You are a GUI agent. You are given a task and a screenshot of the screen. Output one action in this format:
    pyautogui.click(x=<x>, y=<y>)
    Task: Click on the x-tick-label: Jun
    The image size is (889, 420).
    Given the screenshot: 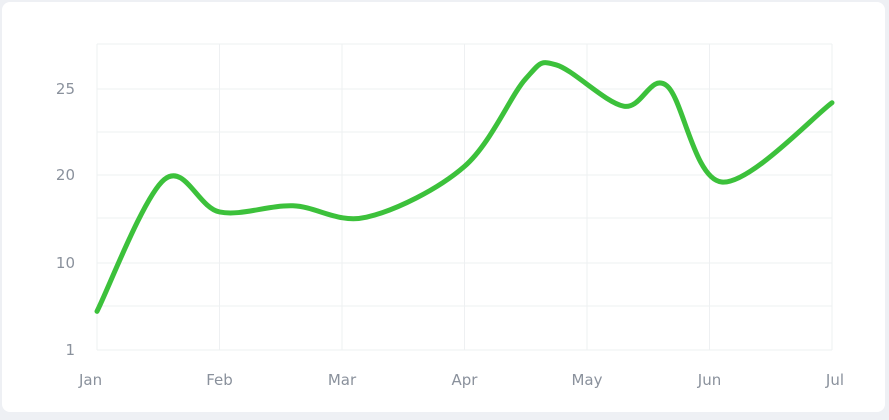 What is the action you would take?
    pyautogui.click(x=709, y=380)
    